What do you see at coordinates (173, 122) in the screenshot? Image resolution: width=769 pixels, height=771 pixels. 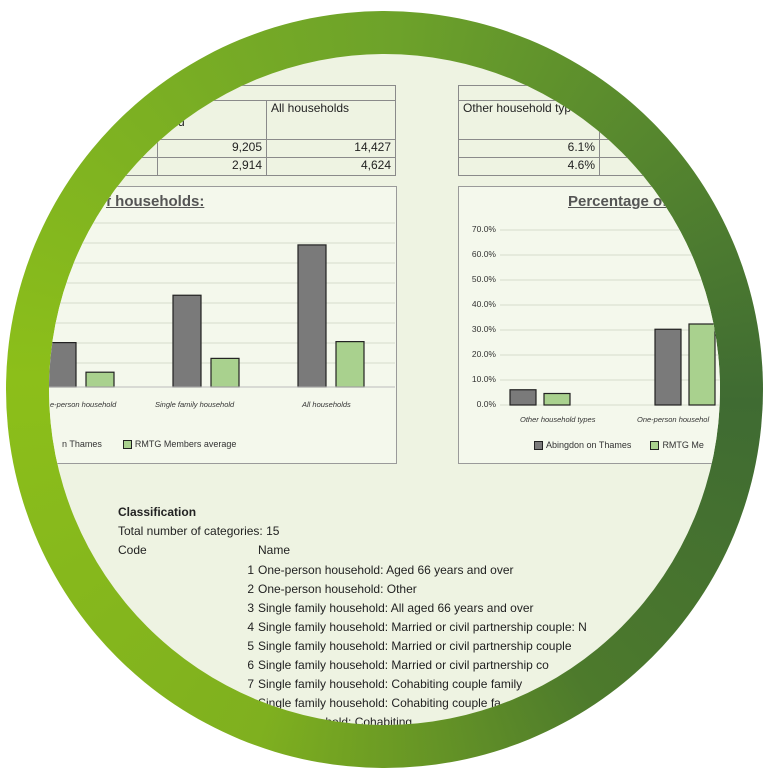 I see `col-header-partial-2: hold` at bounding box center [173, 122].